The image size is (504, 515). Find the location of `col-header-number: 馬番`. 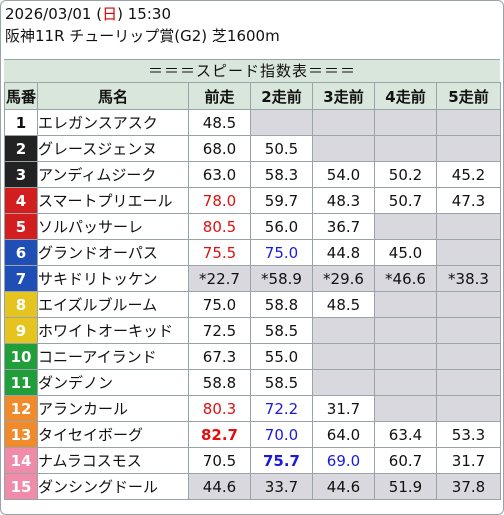

col-header-number: 馬番 is located at coordinates (21, 96).